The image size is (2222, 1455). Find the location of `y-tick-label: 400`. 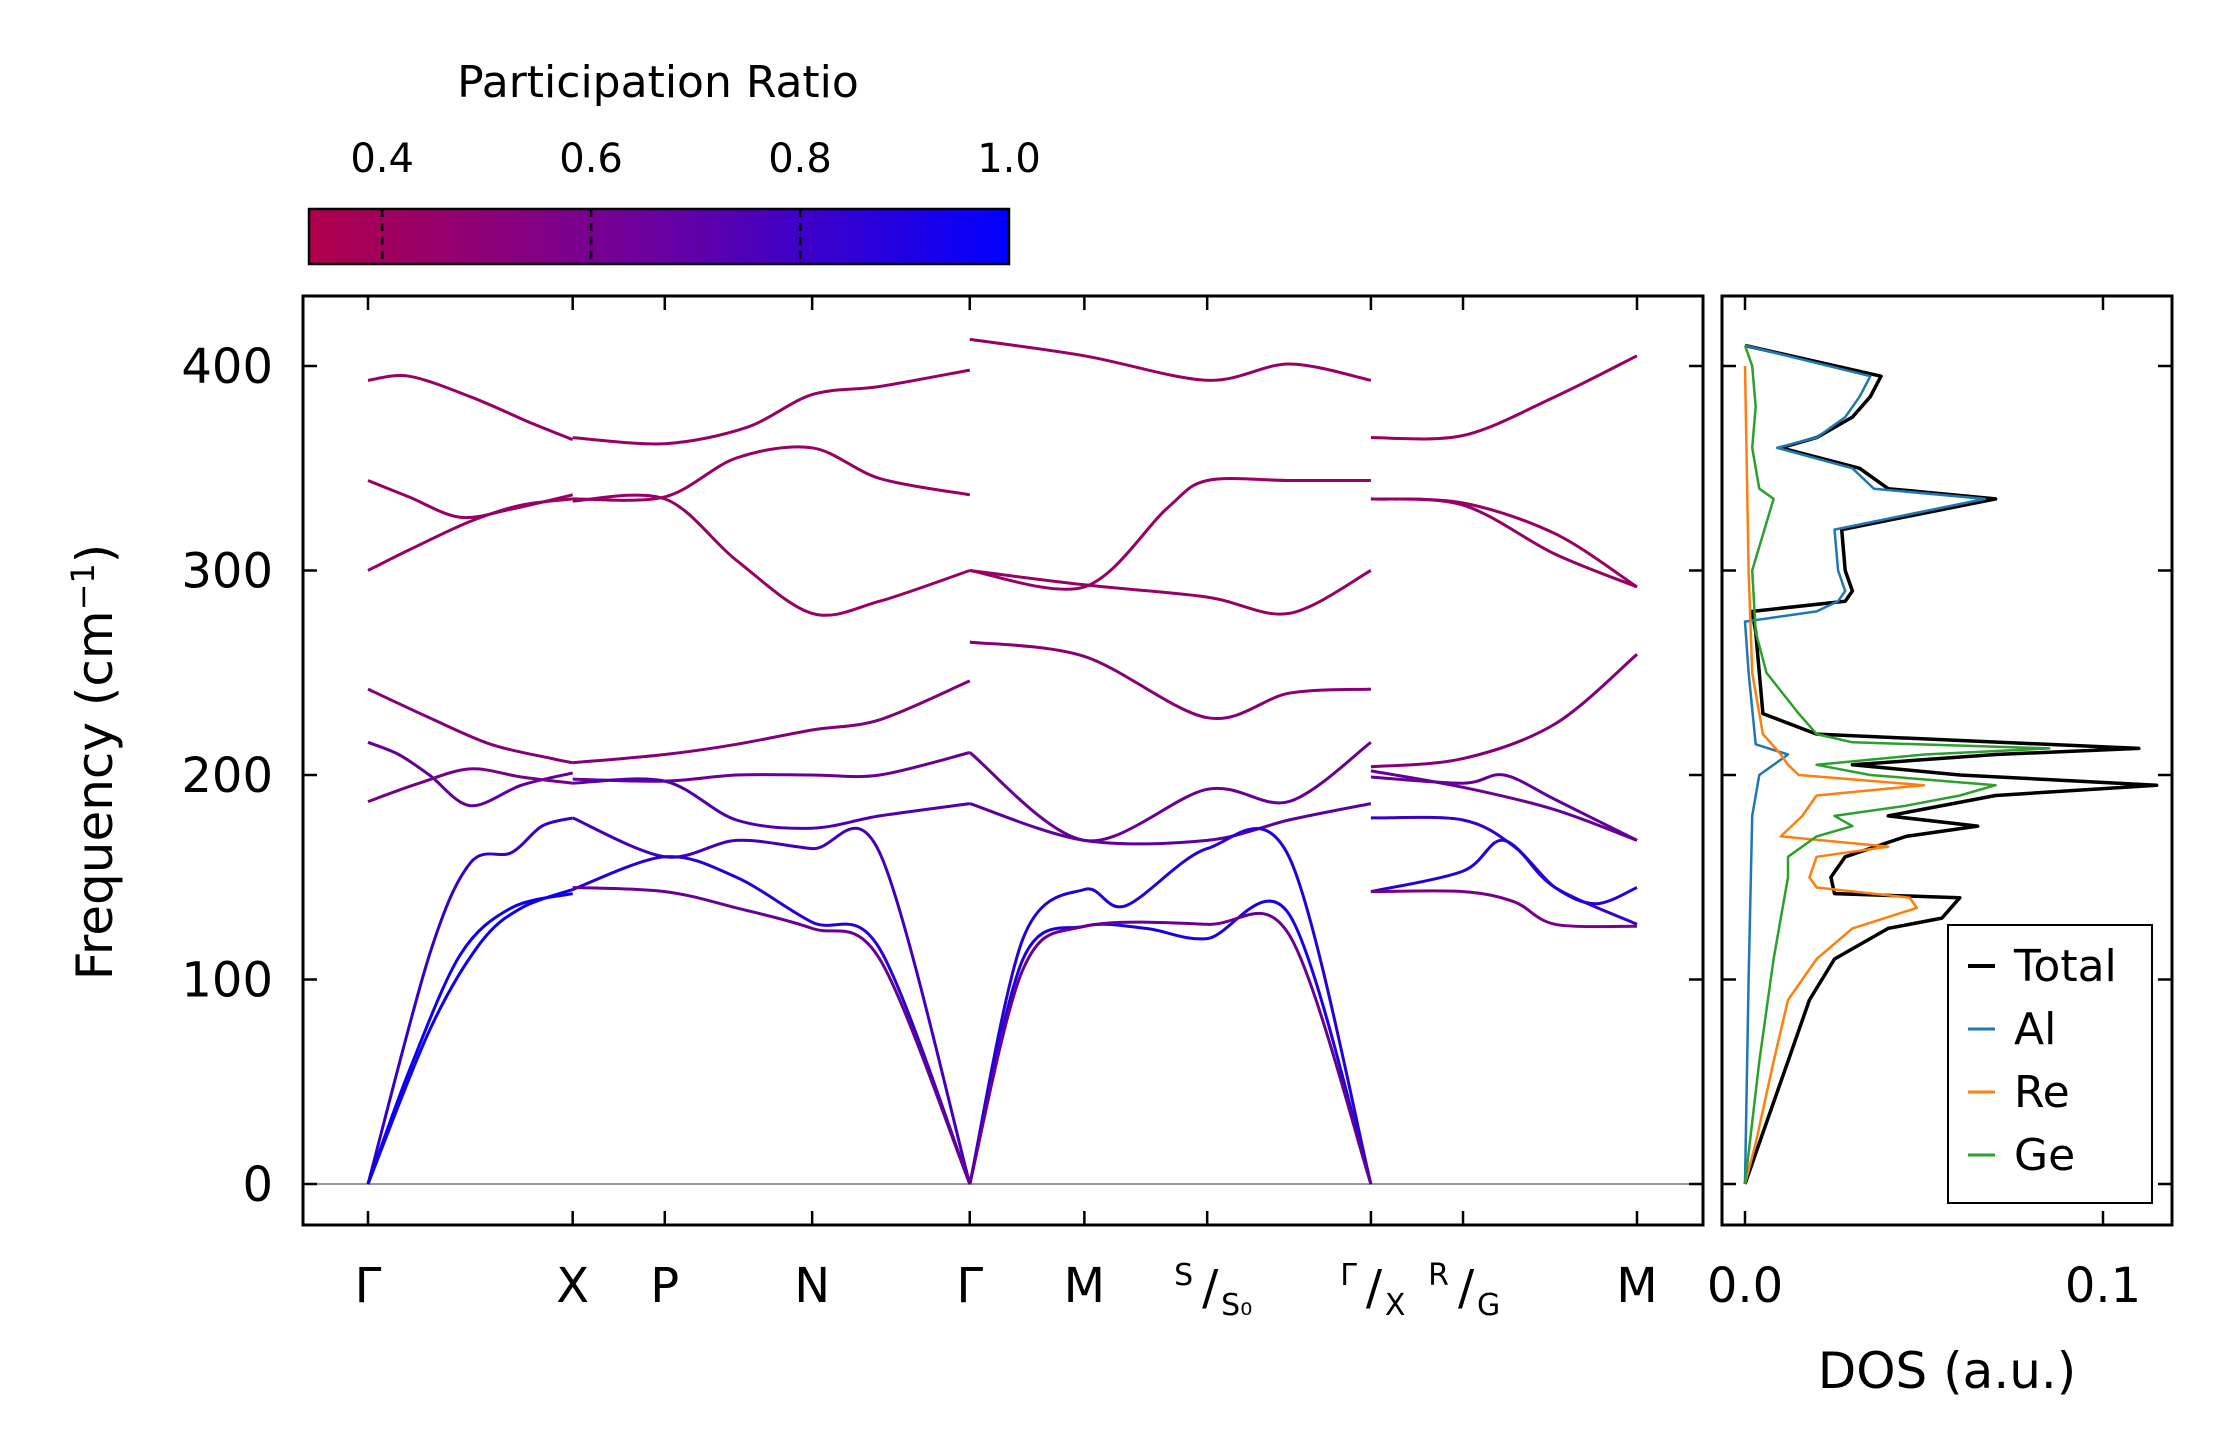

y-tick-label: 400 is located at coordinates (227, 367).